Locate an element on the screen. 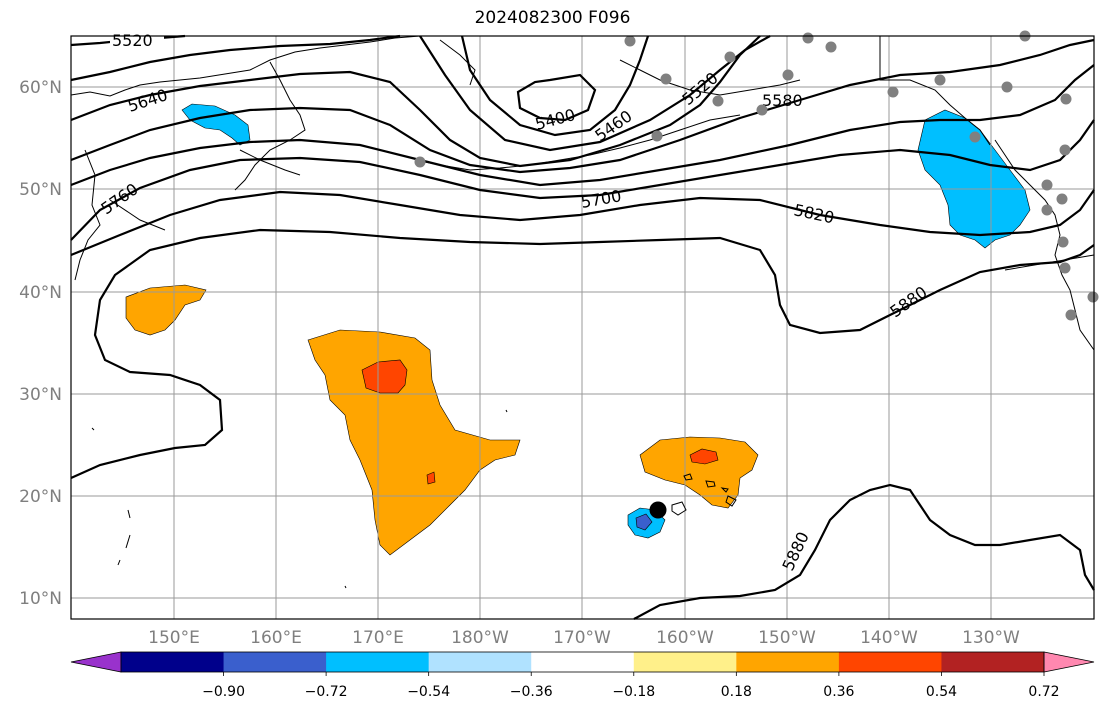 Image resolution: width=1105 pixels, height=712 pixels. contour-label-5520-west: 5520 is located at coordinates (132, 40).